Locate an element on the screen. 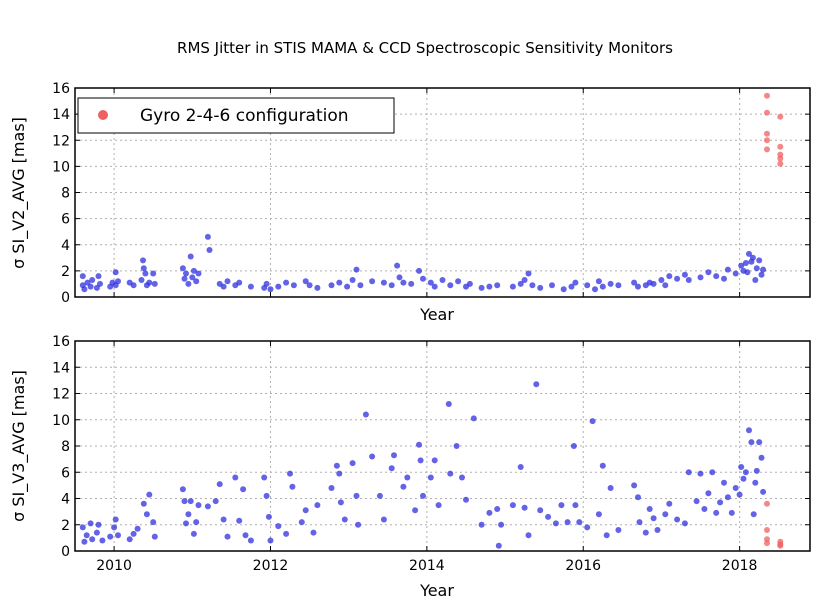  y-tick-label: 12 is located at coordinates (61, 395).